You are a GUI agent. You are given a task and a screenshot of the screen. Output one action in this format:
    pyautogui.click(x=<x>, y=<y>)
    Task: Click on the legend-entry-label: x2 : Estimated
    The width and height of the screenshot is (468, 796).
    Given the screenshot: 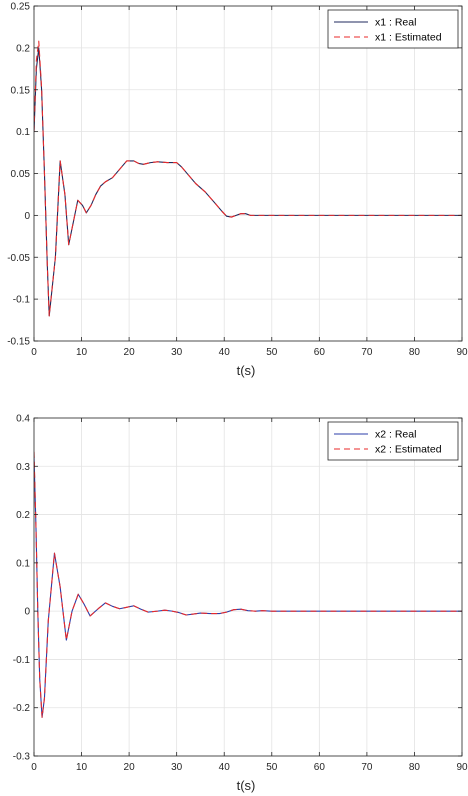 What is the action you would take?
    pyautogui.click(x=408, y=450)
    